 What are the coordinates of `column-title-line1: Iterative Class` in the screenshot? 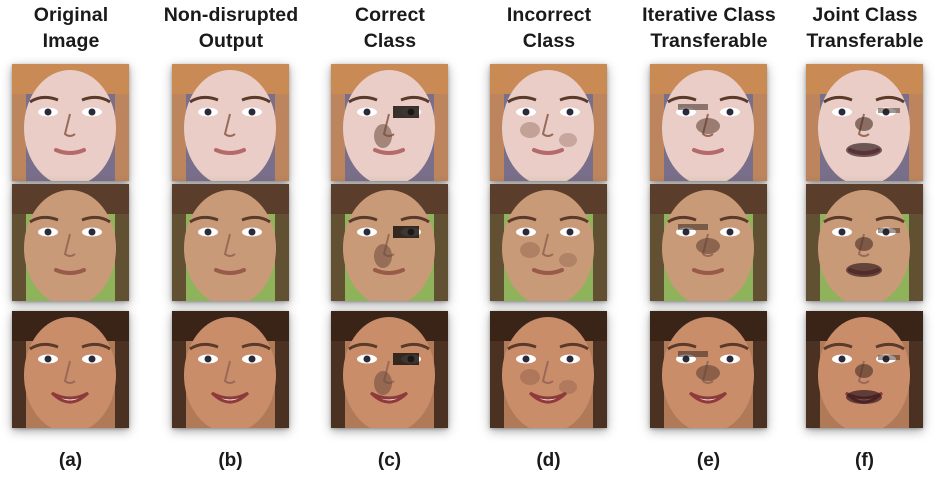 It's located at (709, 15).